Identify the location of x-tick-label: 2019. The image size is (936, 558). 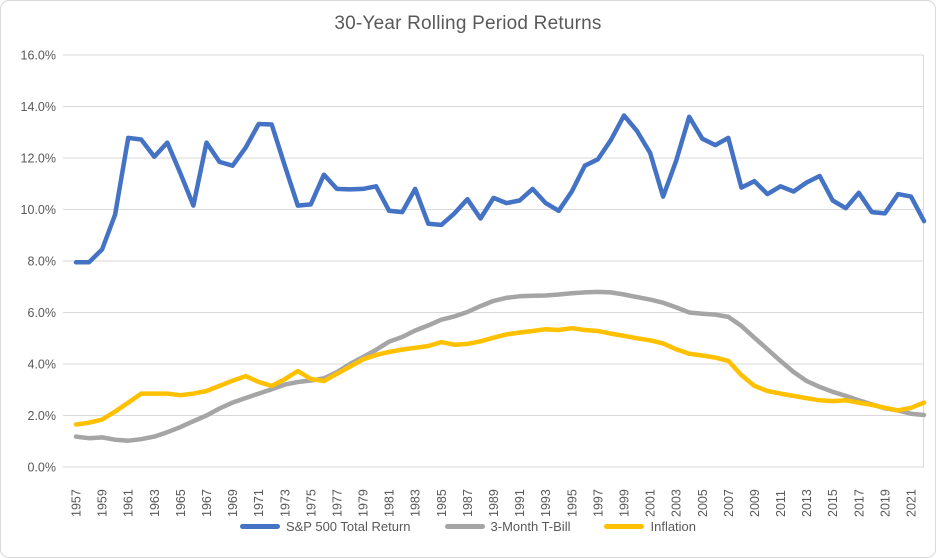
(885, 503).